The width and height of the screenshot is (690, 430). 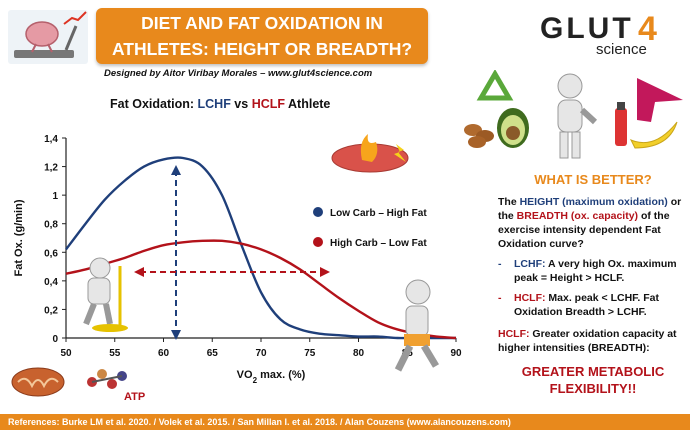 What do you see at coordinates (577, 116) in the screenshot?
I see `white-figure-icon` at bounding box center [577, 116].